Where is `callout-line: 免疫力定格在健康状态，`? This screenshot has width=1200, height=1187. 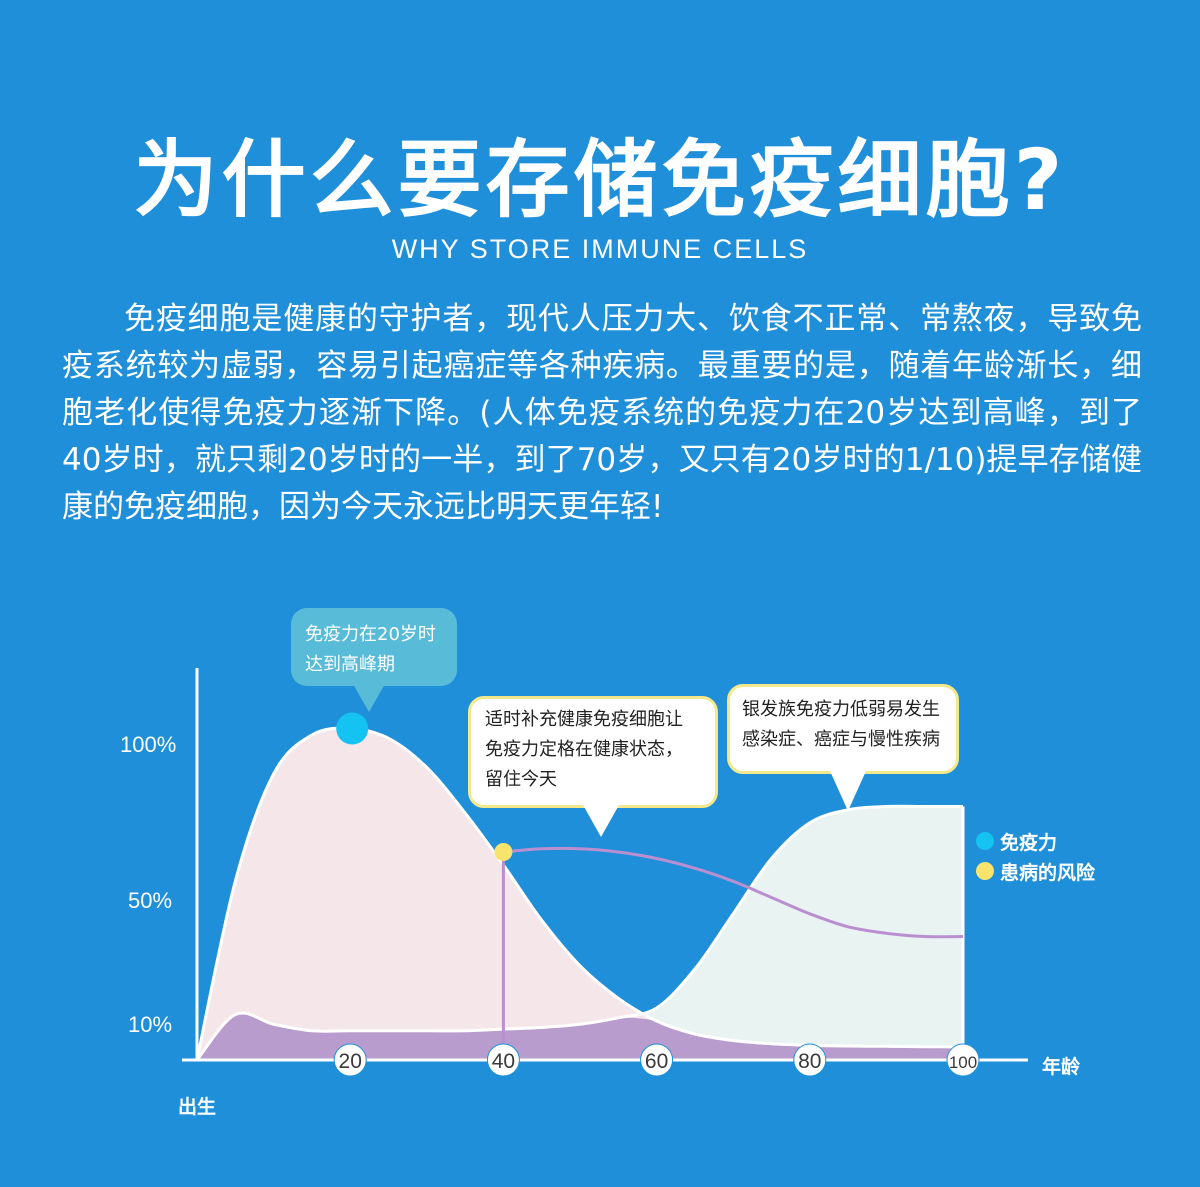 callout-line: 免疫力定格在健康状态， is located at coordinates (584, 749).